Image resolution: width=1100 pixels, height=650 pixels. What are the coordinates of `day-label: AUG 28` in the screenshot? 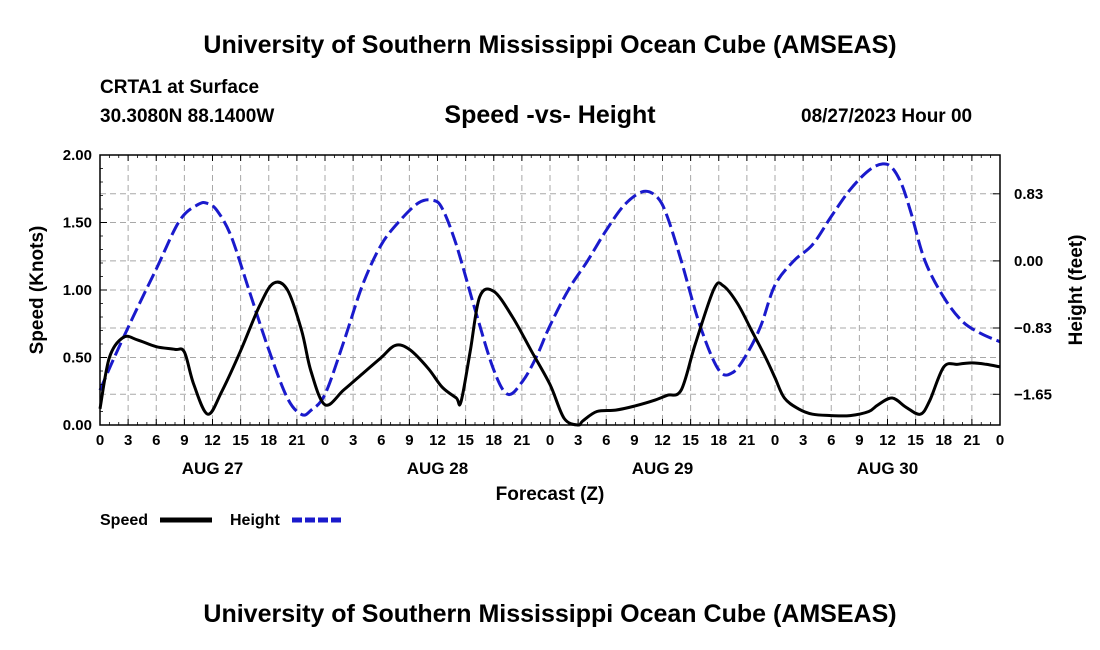 It's located at (437, 468).